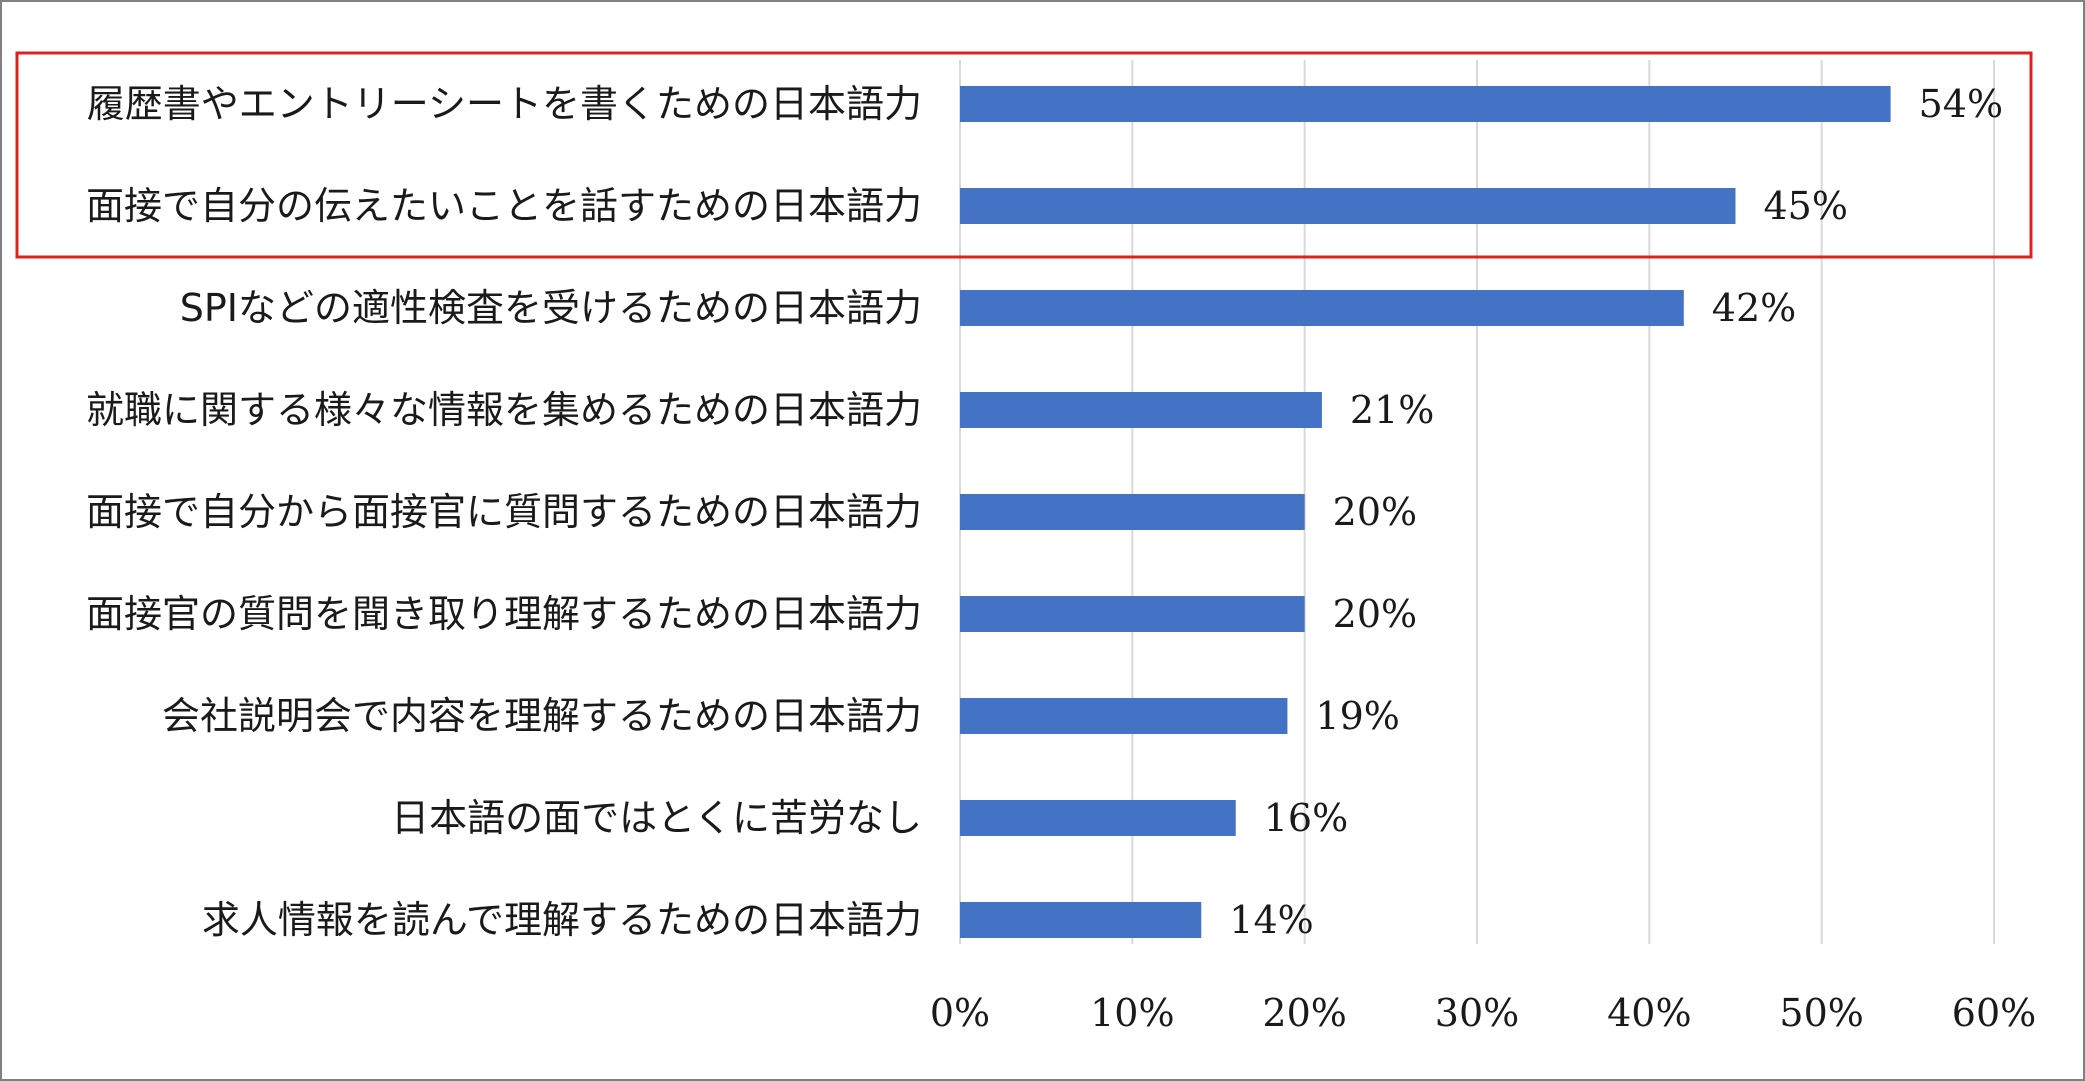 This screenshot has height=1081, width=2085. What do you see at coordinates (1994, 1013) in the screenshot?
I see `x-tick-label: 60%` at bounding box center [1994, 1013].